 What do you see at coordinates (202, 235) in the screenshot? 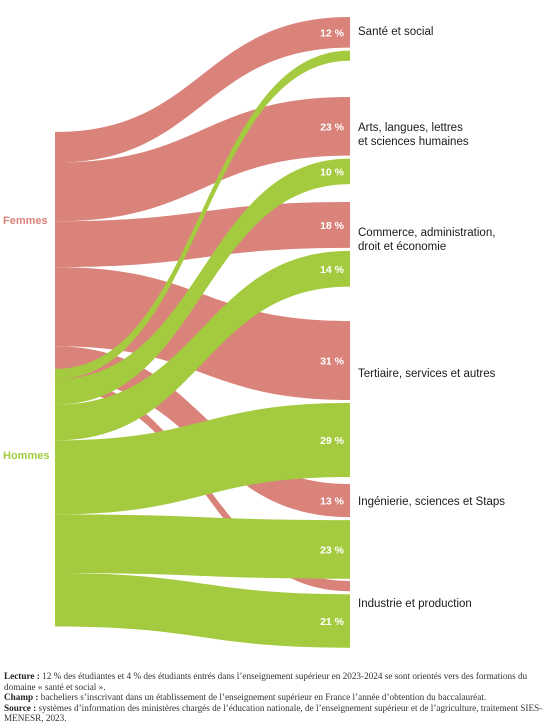
I see `flow-femmes-commerce-administration-droit-et-economie` at bounding box center [202, 235].